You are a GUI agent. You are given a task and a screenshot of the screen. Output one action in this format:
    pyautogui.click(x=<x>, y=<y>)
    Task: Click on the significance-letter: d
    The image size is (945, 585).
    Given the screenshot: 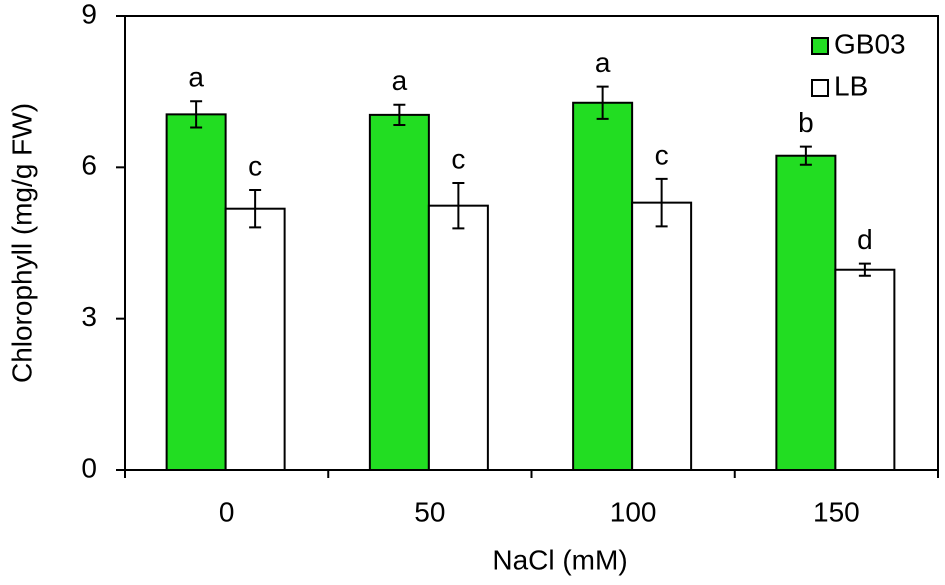 What is the action you would take?
    pyautogui.click(x=865, y=239)
    